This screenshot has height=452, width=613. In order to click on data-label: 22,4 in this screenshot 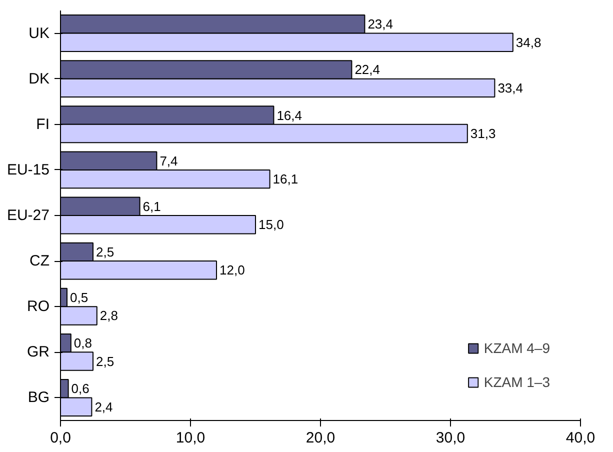, I will do `click(367, 70)`.